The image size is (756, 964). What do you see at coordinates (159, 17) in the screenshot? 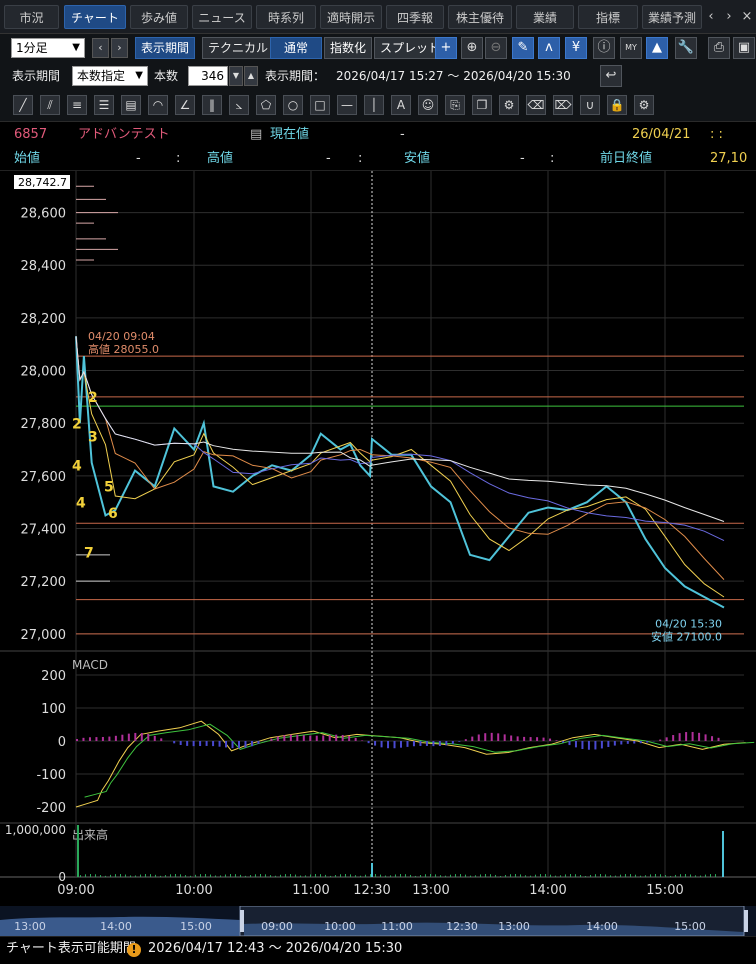
I see `tab-ticks: 歩み値` at bounding box center [159, 17].